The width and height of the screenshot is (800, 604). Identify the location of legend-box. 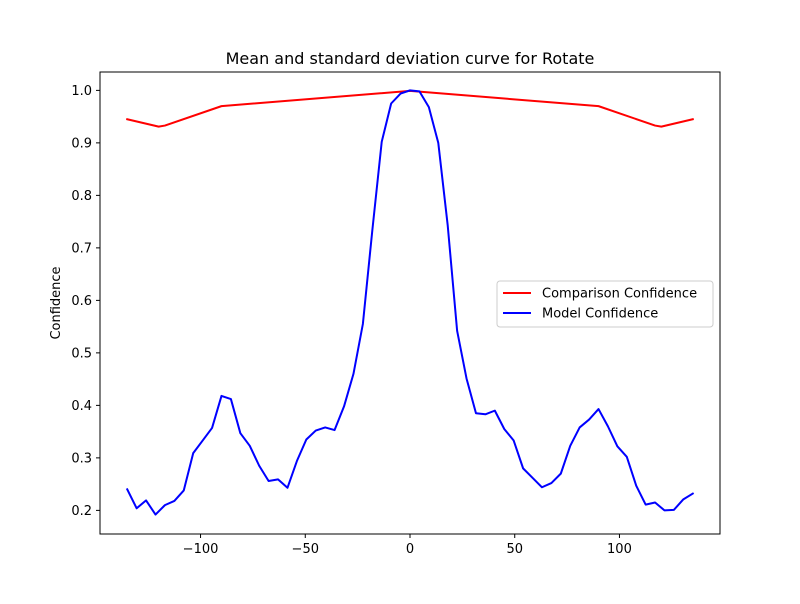
(605, 304).